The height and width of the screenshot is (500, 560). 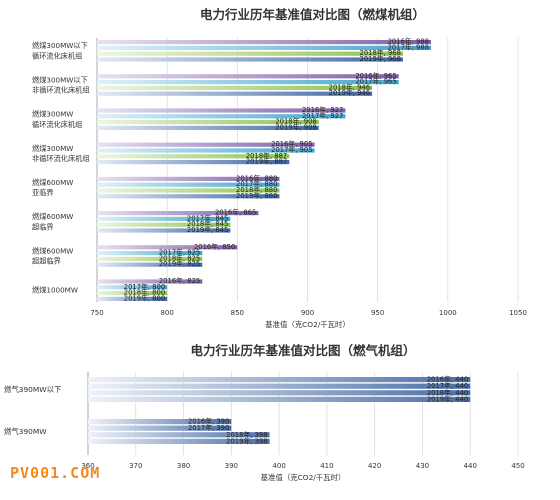 I want to click on data-label: 2017年, 905, so click(x=291, y=149).